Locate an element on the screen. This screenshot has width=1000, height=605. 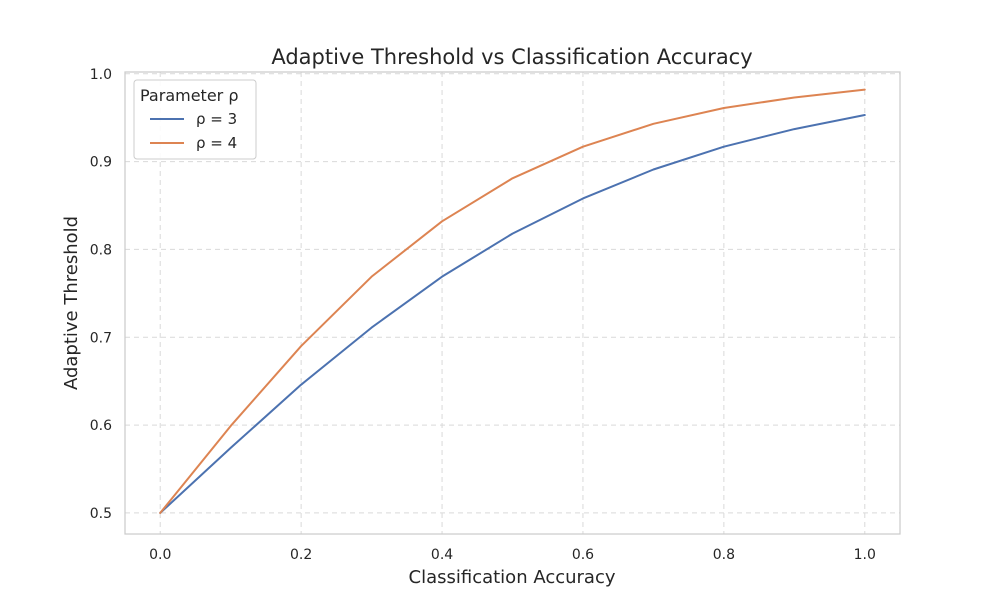
x-tick-label: 0.0 is located at coordinates (160, 555).